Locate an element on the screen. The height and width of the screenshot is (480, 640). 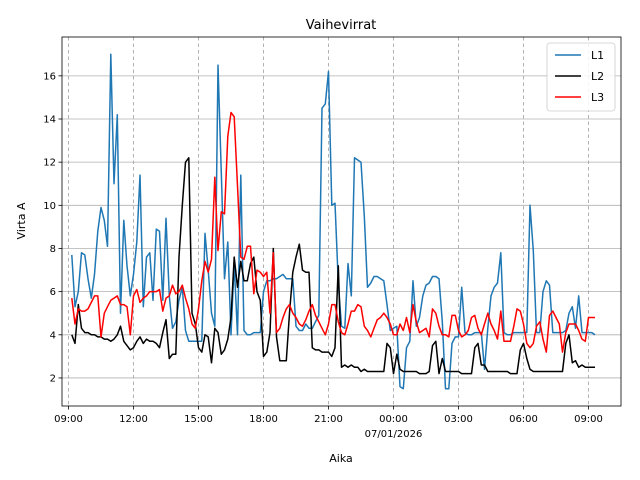
legend-label: L2 is located at coordinates (597, 76).